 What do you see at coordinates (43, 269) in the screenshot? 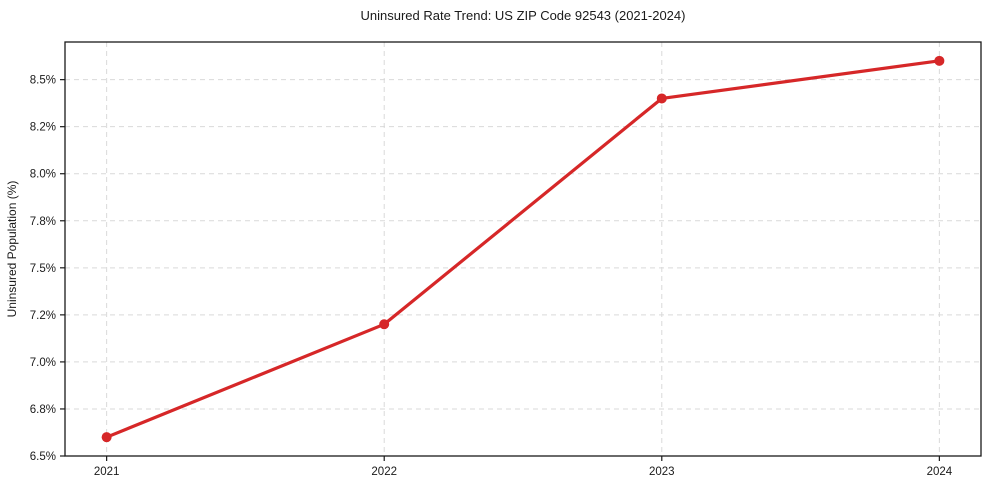
I see `y-tick-label: 7.5%` at bounding box center [43, 269].